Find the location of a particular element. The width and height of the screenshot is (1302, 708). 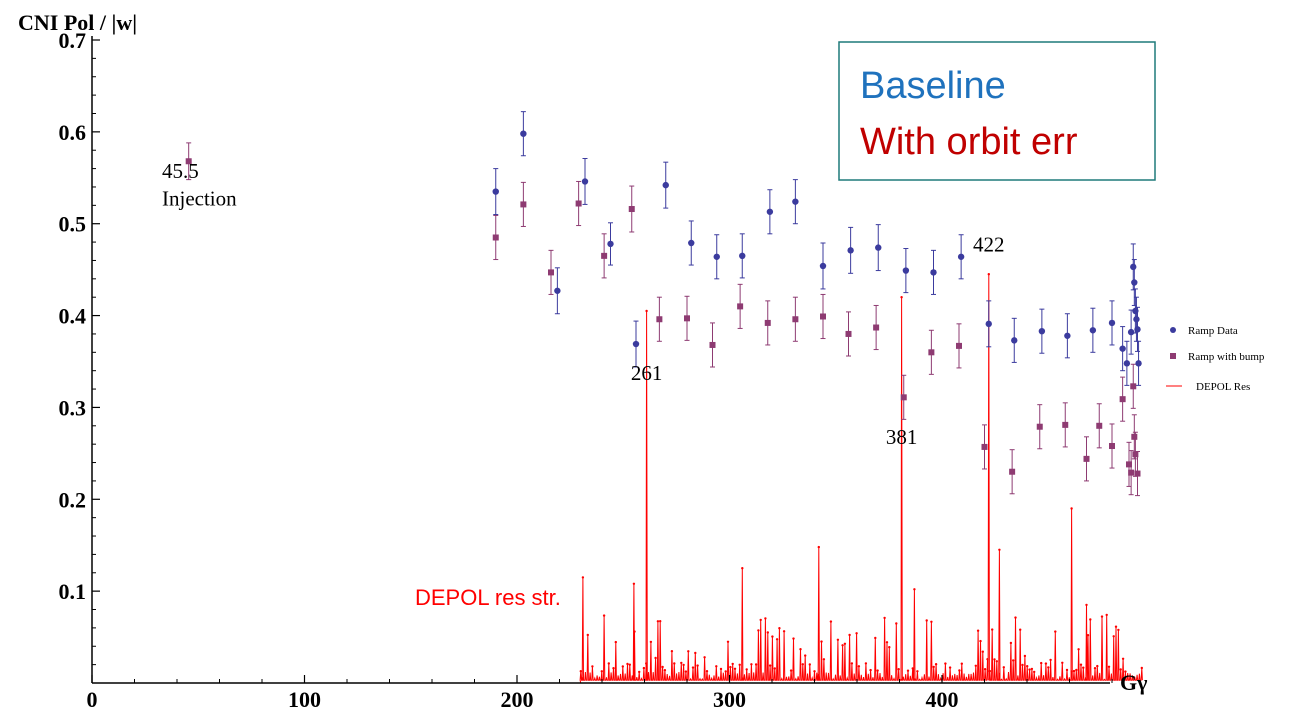

text-box-baseline: Baseline is located at coordinates (933, 86).